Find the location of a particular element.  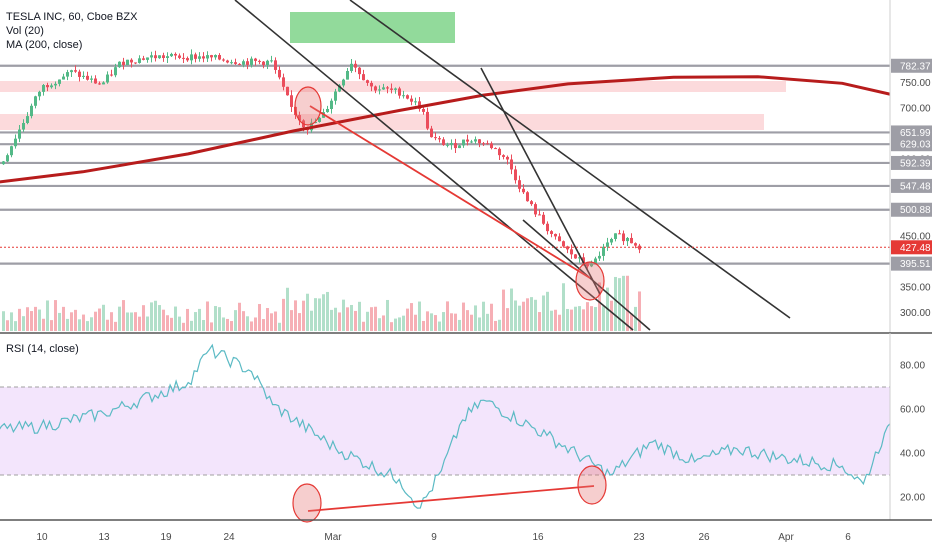

time-tick-label: Apr is located at coordinates (786, 537).